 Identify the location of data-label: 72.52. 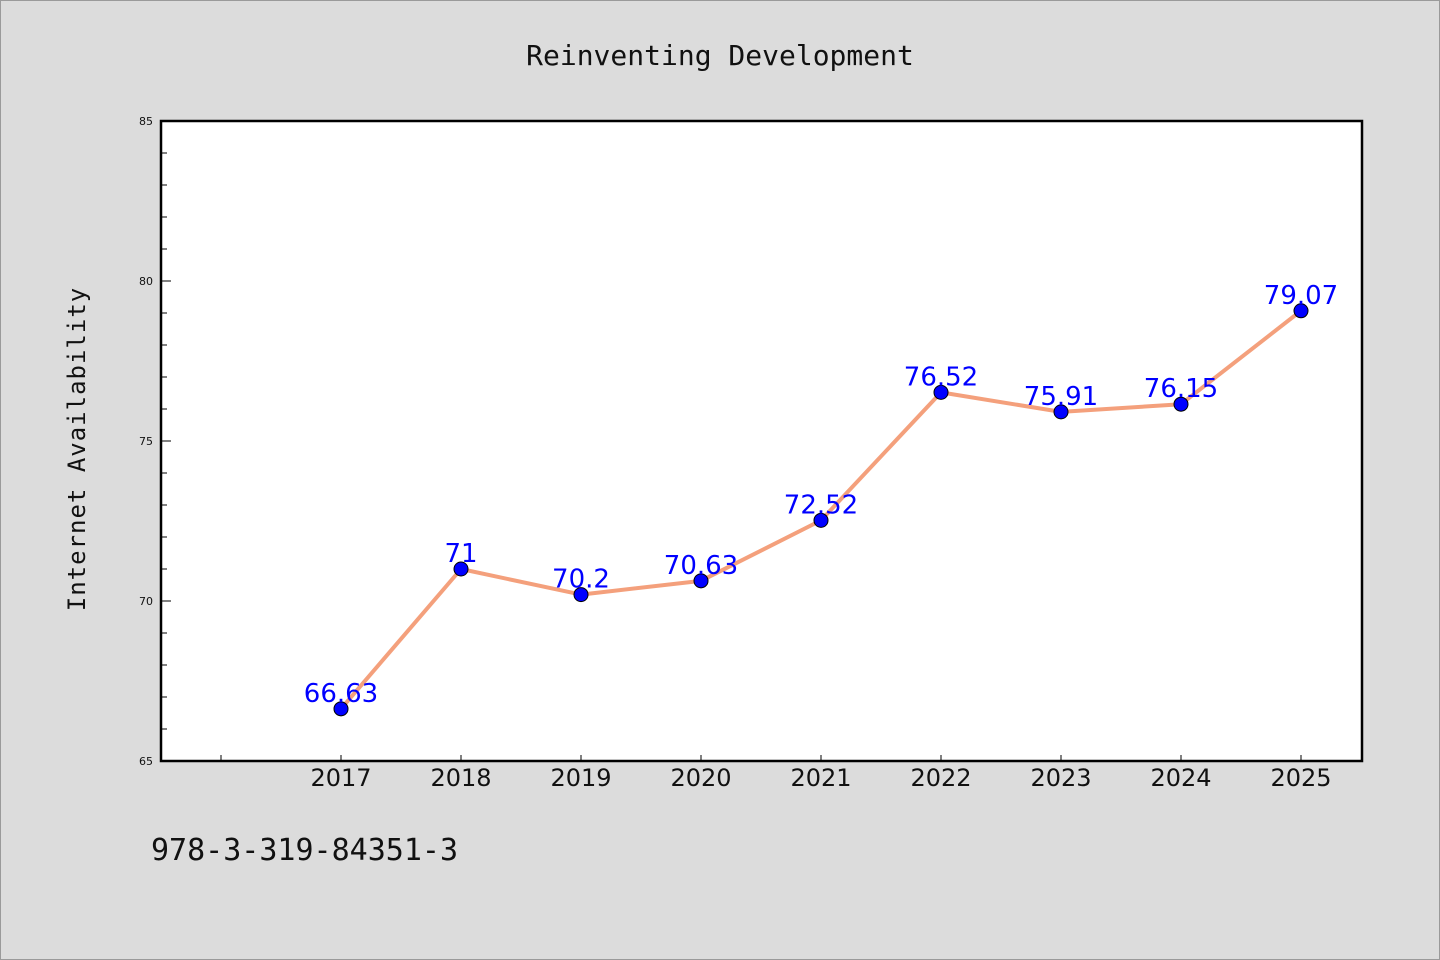
(821, 505).